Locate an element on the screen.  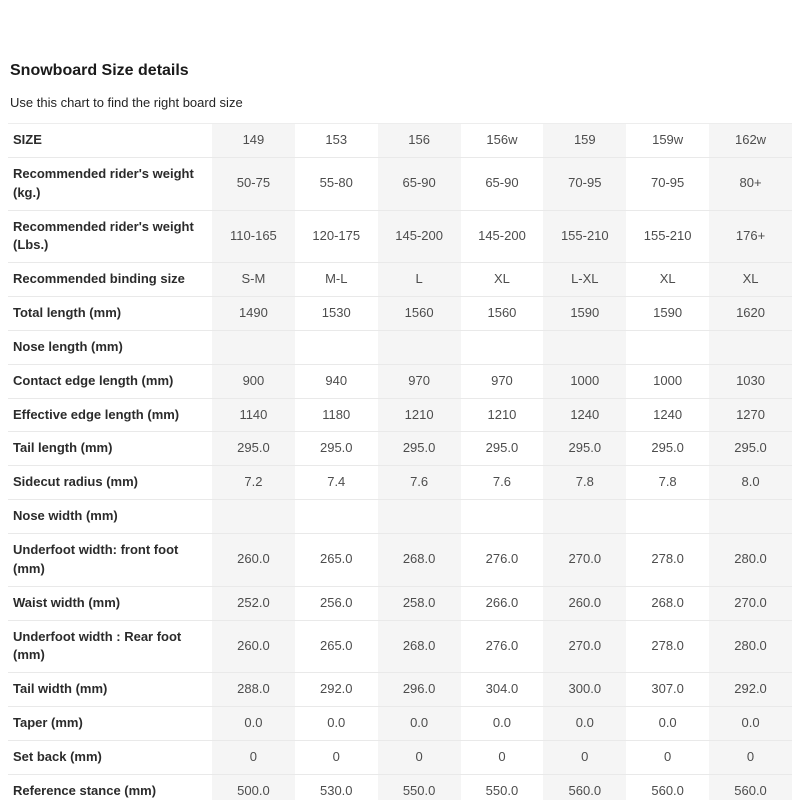
row-label: Nose length (mm) is located at coordinates (68, 346).